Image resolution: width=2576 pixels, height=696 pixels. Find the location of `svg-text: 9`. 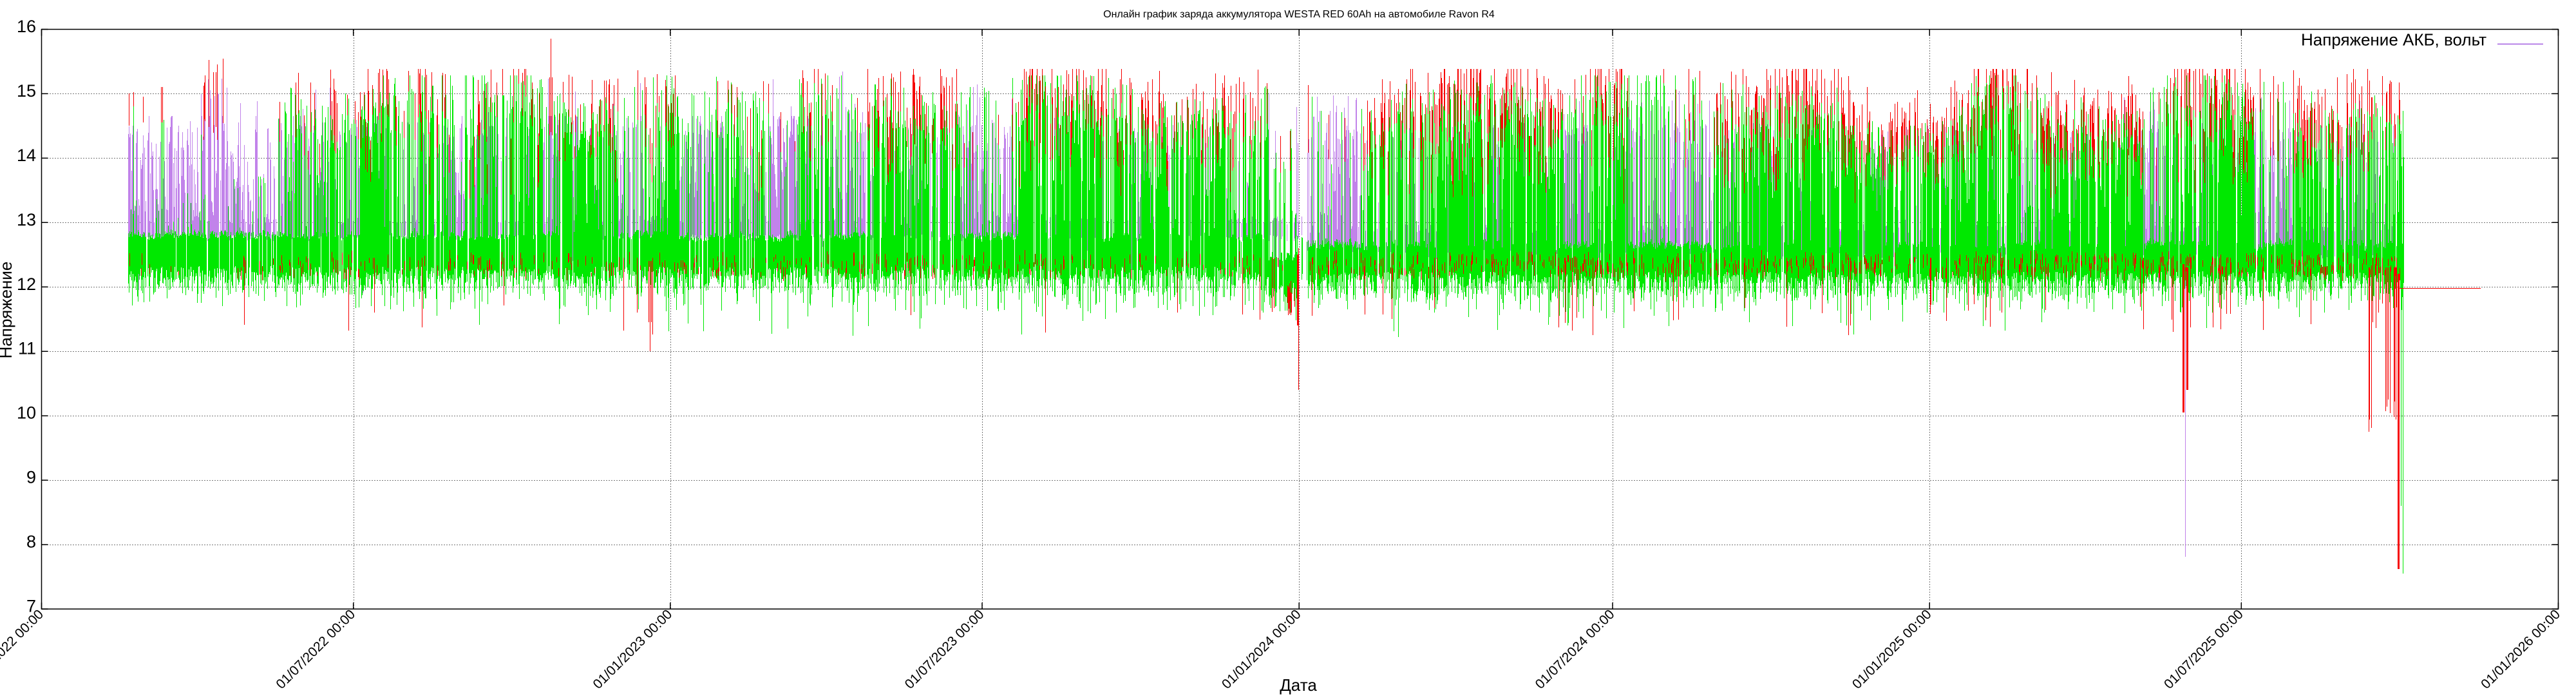

svg-text: 9 is located at coordinates (31, 477).